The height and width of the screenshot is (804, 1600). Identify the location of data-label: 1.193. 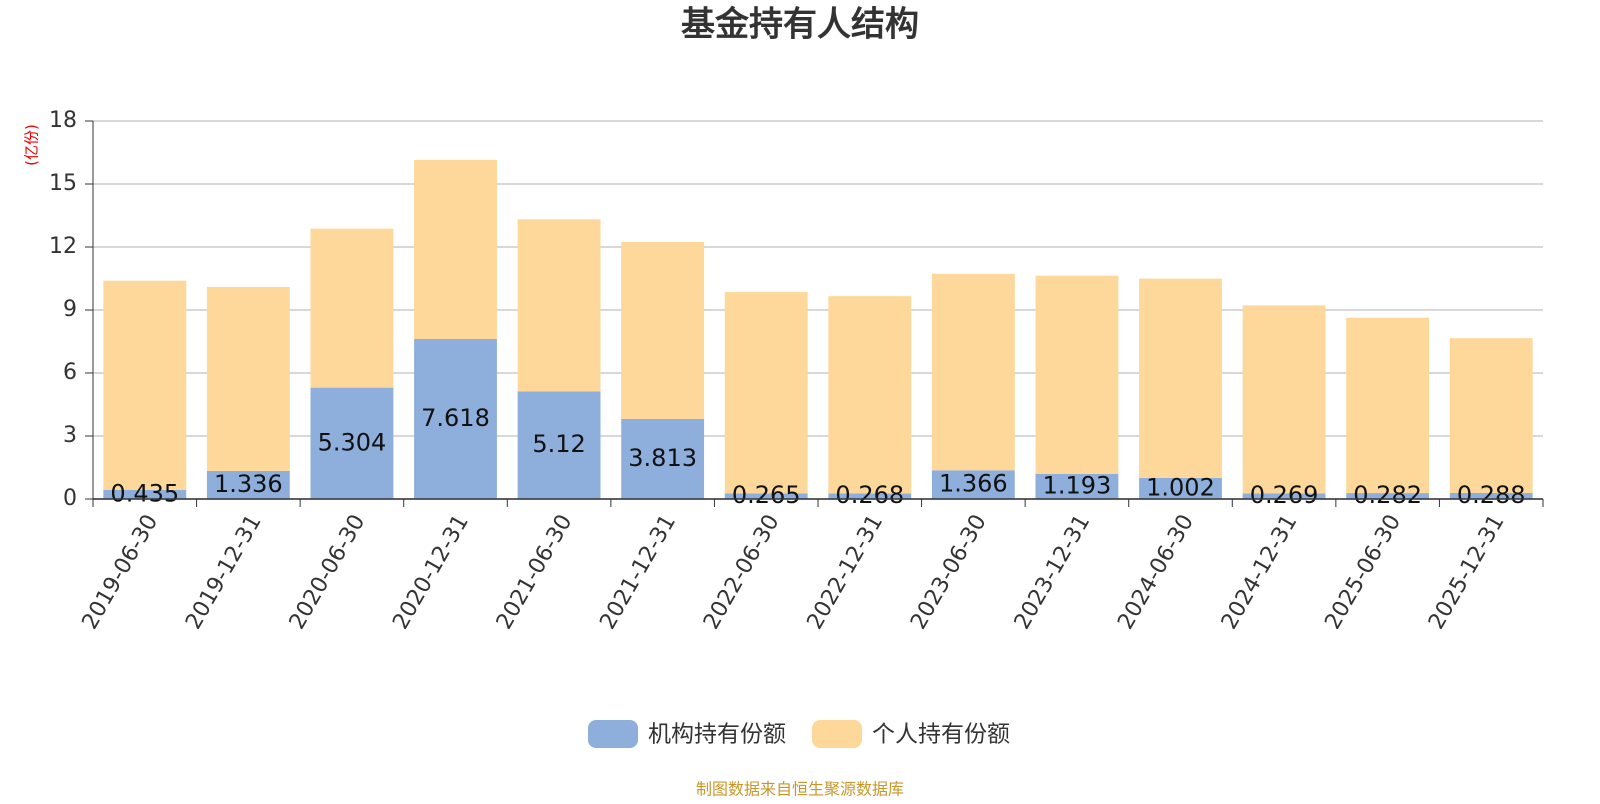
(1077, 485).